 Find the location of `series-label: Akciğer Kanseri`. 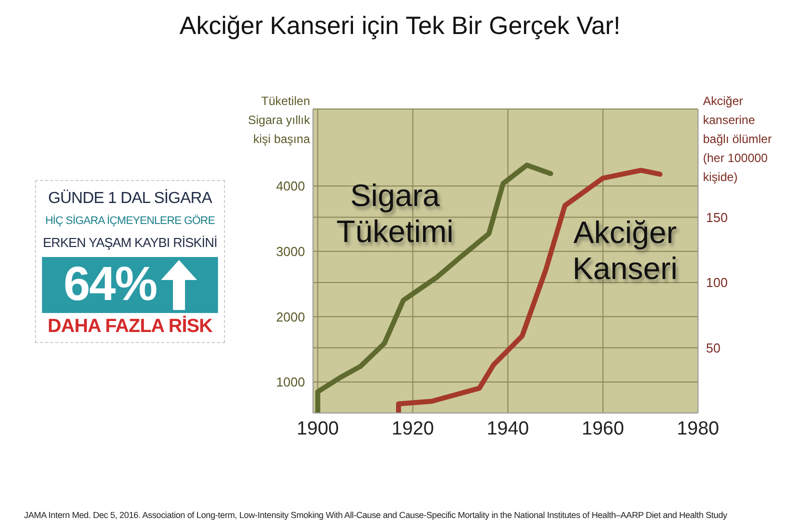

series-label: Akciğer Kanseri is located at coordinates (625, 251).